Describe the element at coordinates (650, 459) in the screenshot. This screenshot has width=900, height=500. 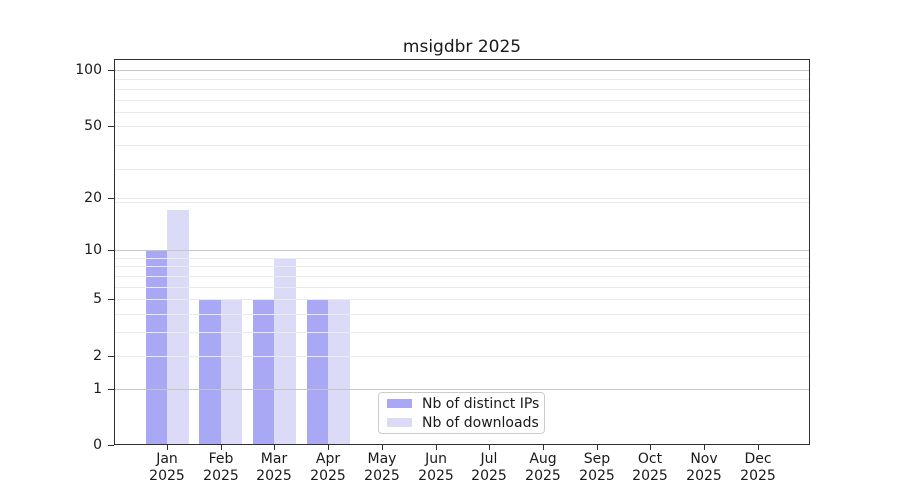
I see `x-tick-label-line: Oct` at that location.